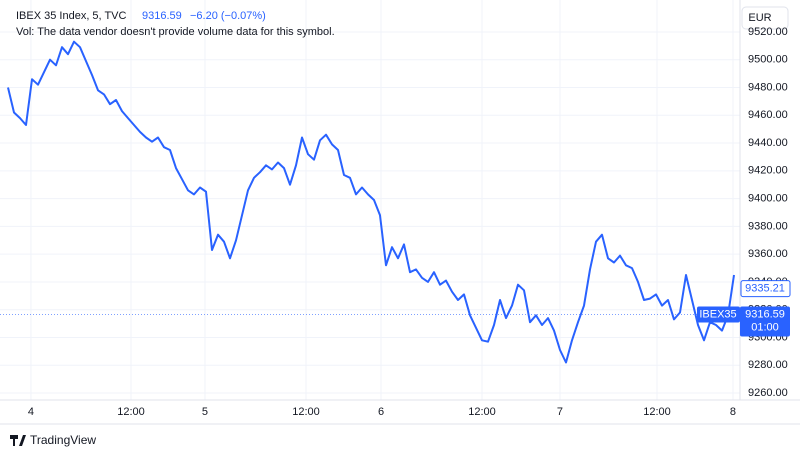 Image resolution: width=800 pixels, height=456 pixels. Describe the element at coordinates (759, 18) in the screenshot. I see `currency: EUR` at that location.